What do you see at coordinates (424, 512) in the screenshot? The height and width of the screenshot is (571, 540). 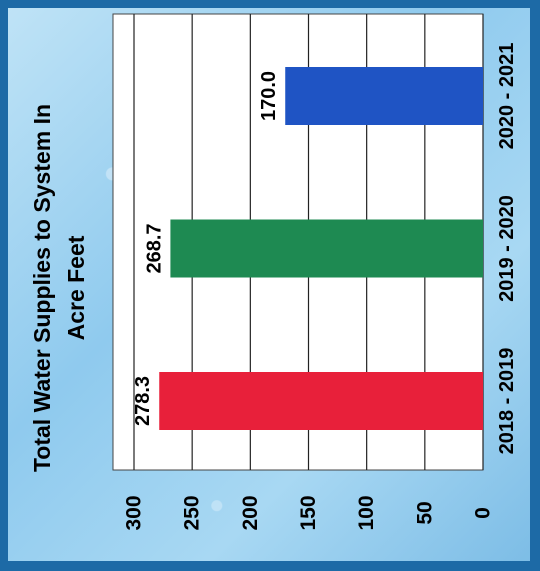 I see `tick-label: 50` at bounding box center [424, 512].